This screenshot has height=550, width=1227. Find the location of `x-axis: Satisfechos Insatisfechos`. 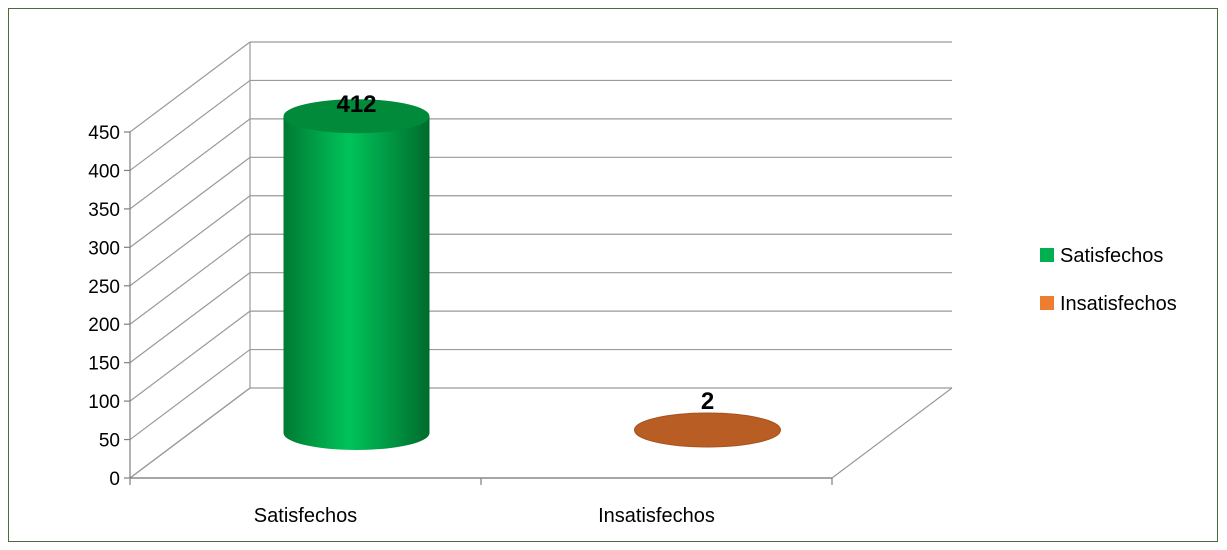

x-axis: Satisfechos Insatisfechos is located at coordinates (481, 502).